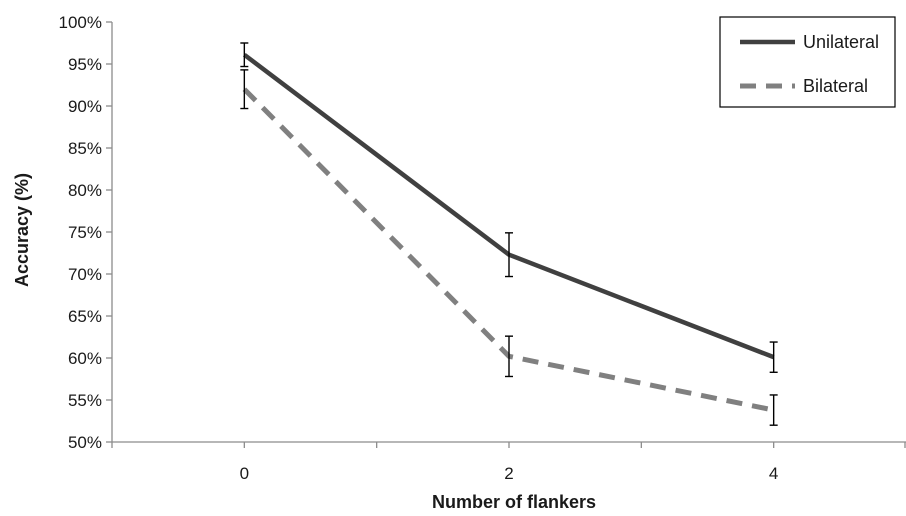  Describe the element at coordinates (514, 502) in the screenshot. I see `x-axis-title: Number of flankers` at that location.